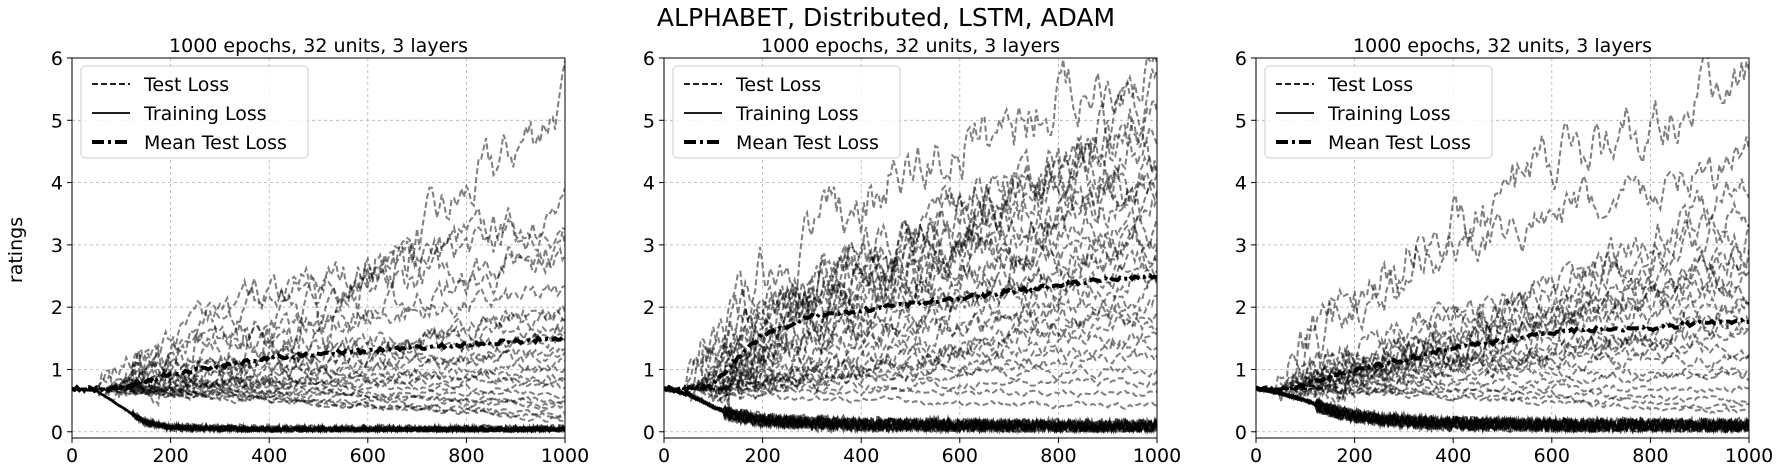 The width and height of the screenshot is (1777, 471). What do you see at coordinates (1502, 46) in the screenshot?
I see `panel-title: 1000 epochs, 32 units, 3 layers` at bounding box center [1502, 46].